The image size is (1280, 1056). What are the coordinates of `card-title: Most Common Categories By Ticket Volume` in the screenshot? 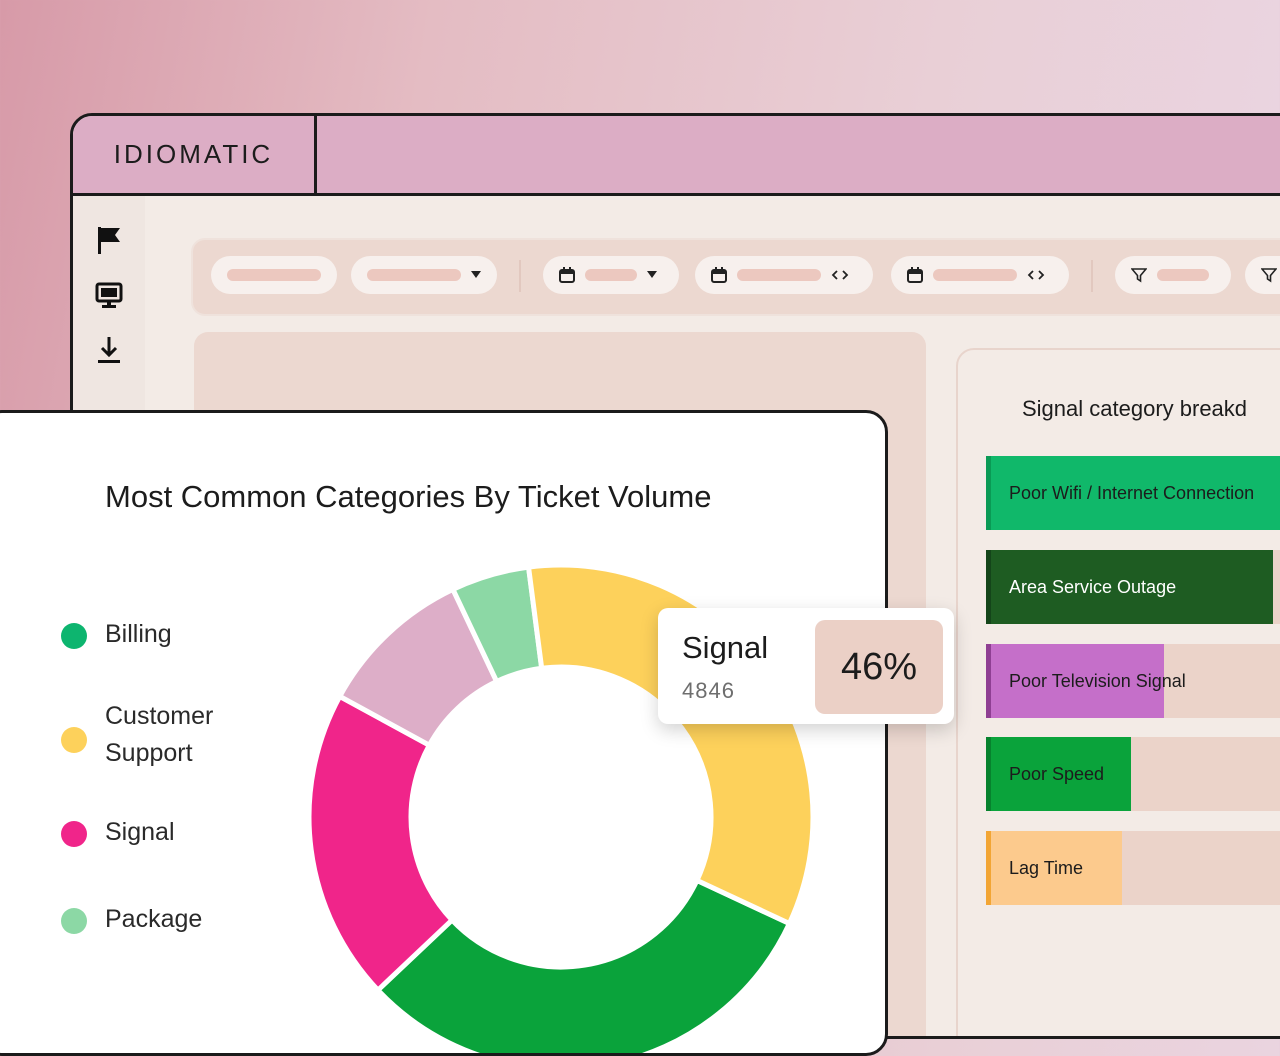 It's located at (408, 496).